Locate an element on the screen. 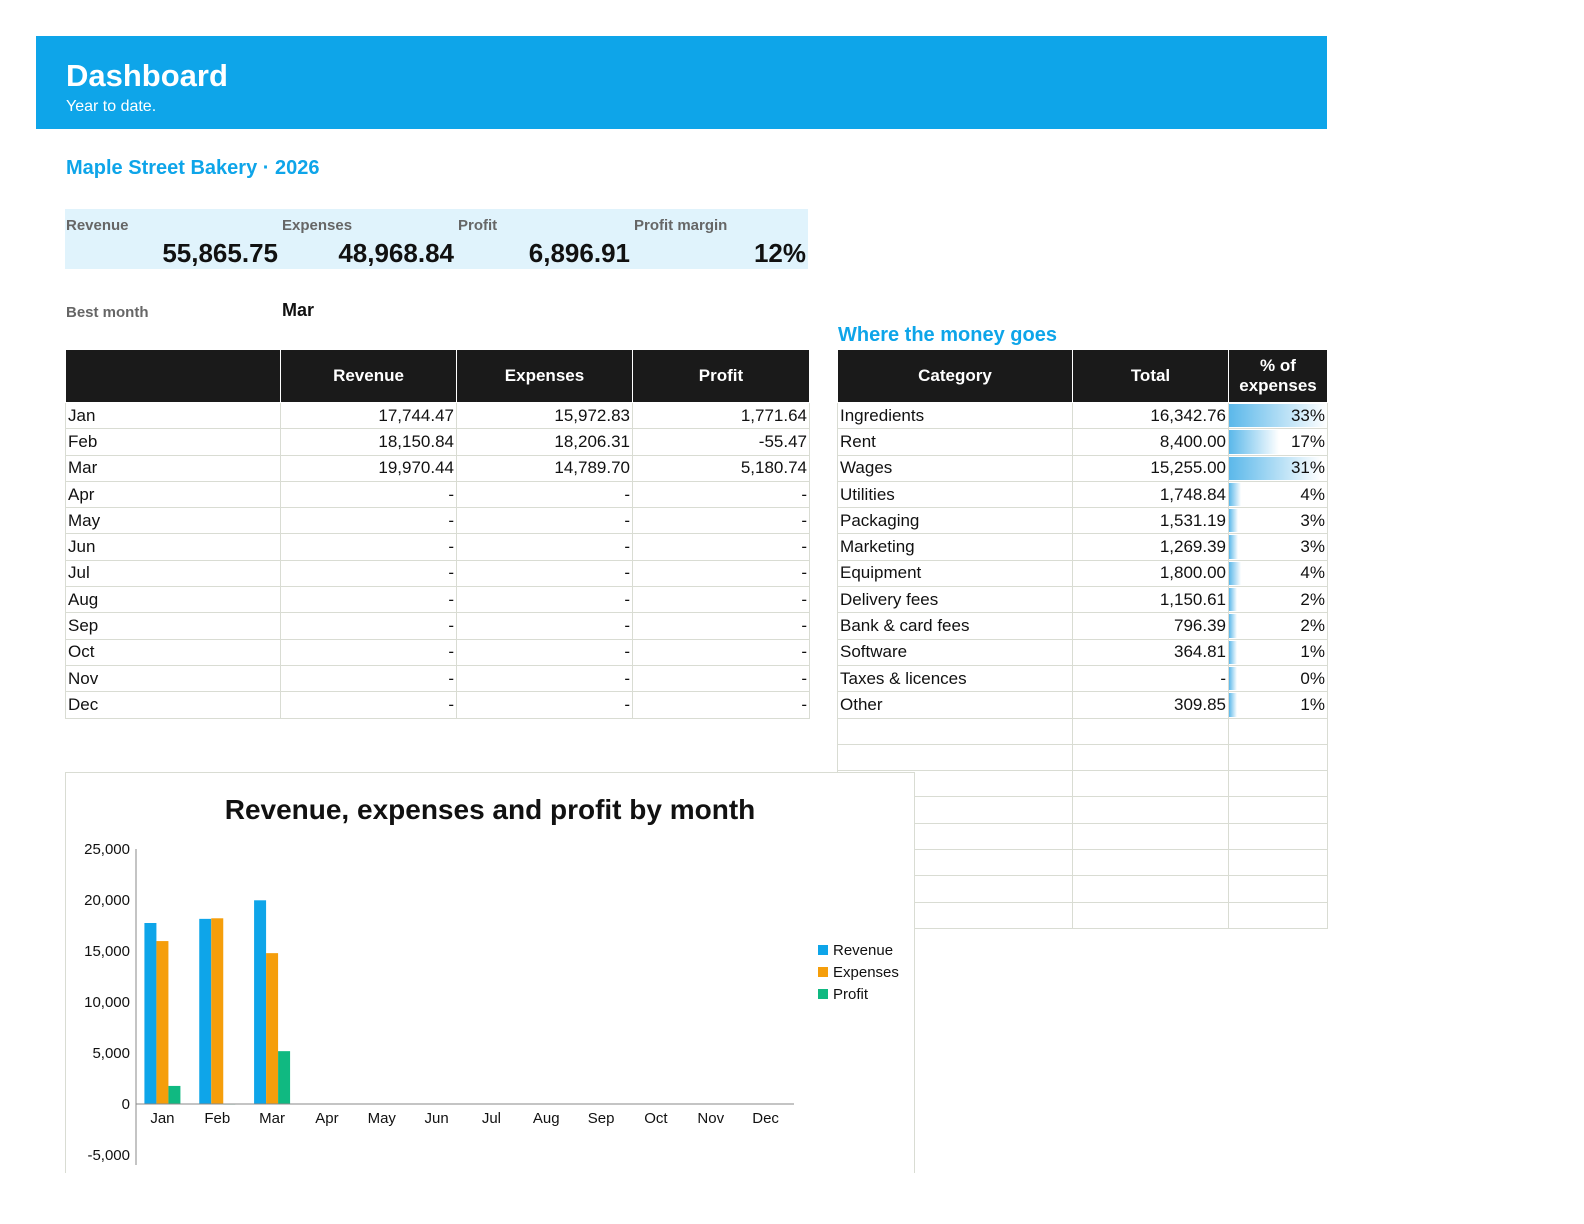 This screenshot has height=1224, width=1584. category-cell-name: Software is located at coordinates (955, 652).